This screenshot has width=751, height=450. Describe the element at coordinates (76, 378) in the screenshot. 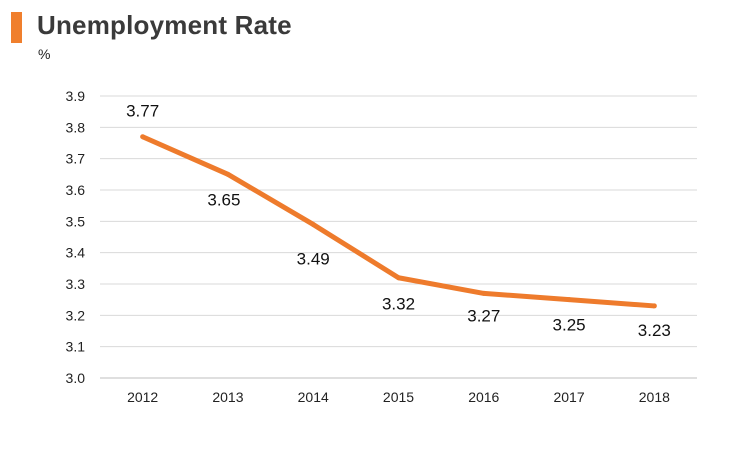

I see `y-tick-label: 3.0` at that location.